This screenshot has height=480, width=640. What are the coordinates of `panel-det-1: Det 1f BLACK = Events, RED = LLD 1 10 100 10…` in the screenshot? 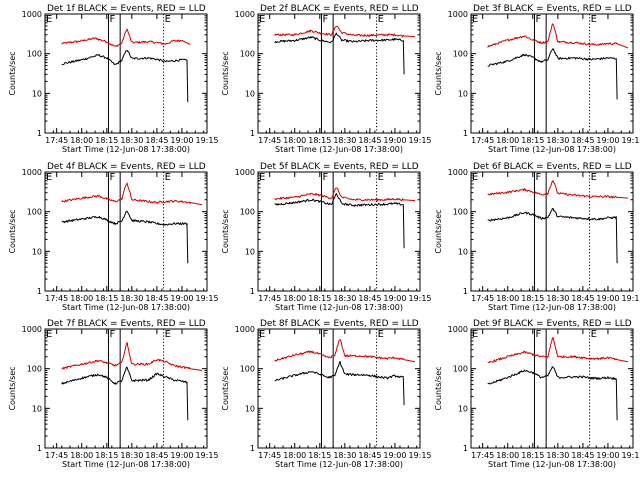 It's located at (113, 79).